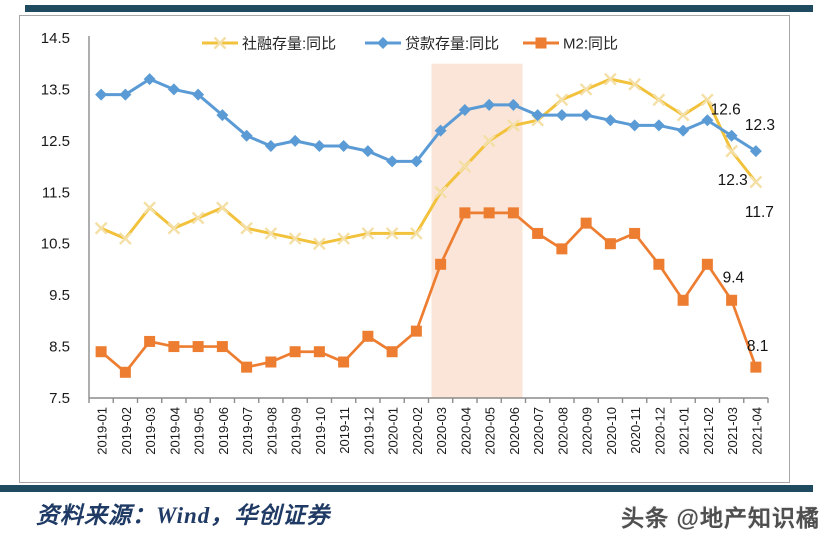 This screenshot has height=540, width=833. What do you see at coordinates (708, 431) in the screenshot?
I see `x-tick-label: 2021-02` at bounding box center [708, 431].